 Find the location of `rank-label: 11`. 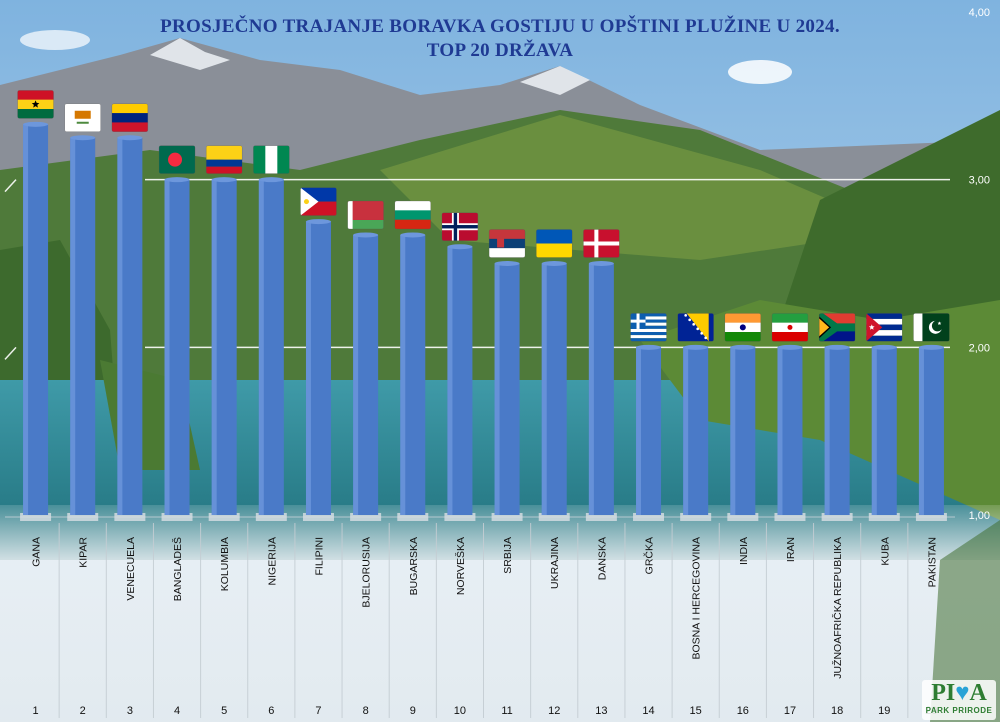

rank-label: 11 is located at coordinates (506, 711).